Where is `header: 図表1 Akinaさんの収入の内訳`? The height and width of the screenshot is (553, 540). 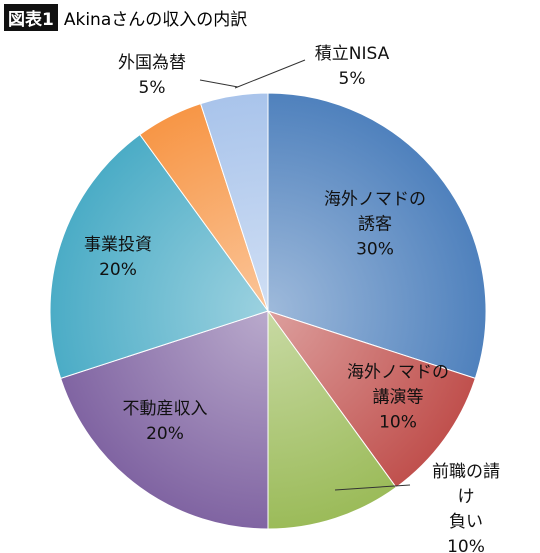
header: 図表1 Akinaさんの収入の内訳 is located at coordinates (125, 17).